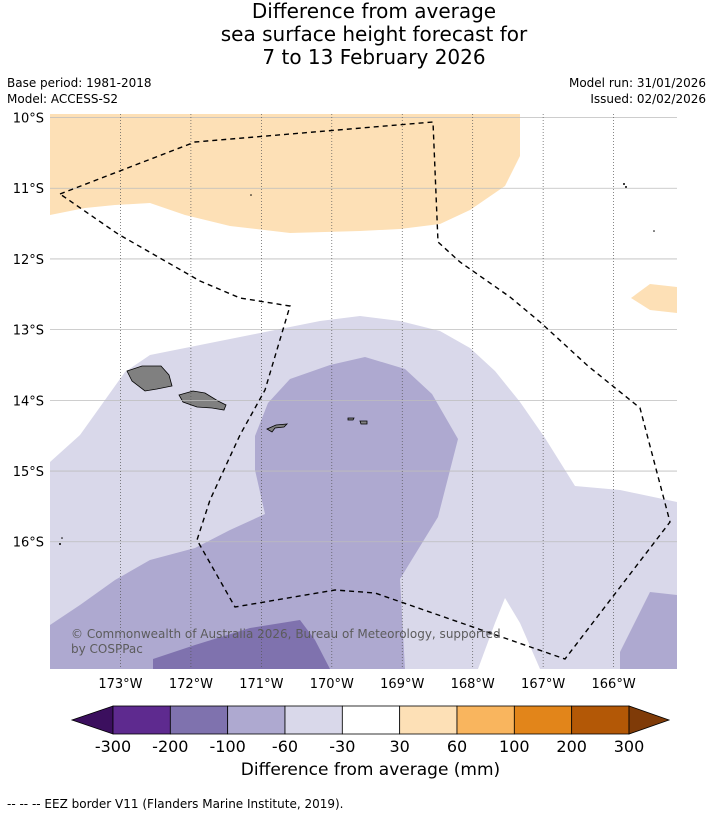  Describe the element at coordinates (509, 633) in the screenshot. I see `near-average-notch-south` at that location.